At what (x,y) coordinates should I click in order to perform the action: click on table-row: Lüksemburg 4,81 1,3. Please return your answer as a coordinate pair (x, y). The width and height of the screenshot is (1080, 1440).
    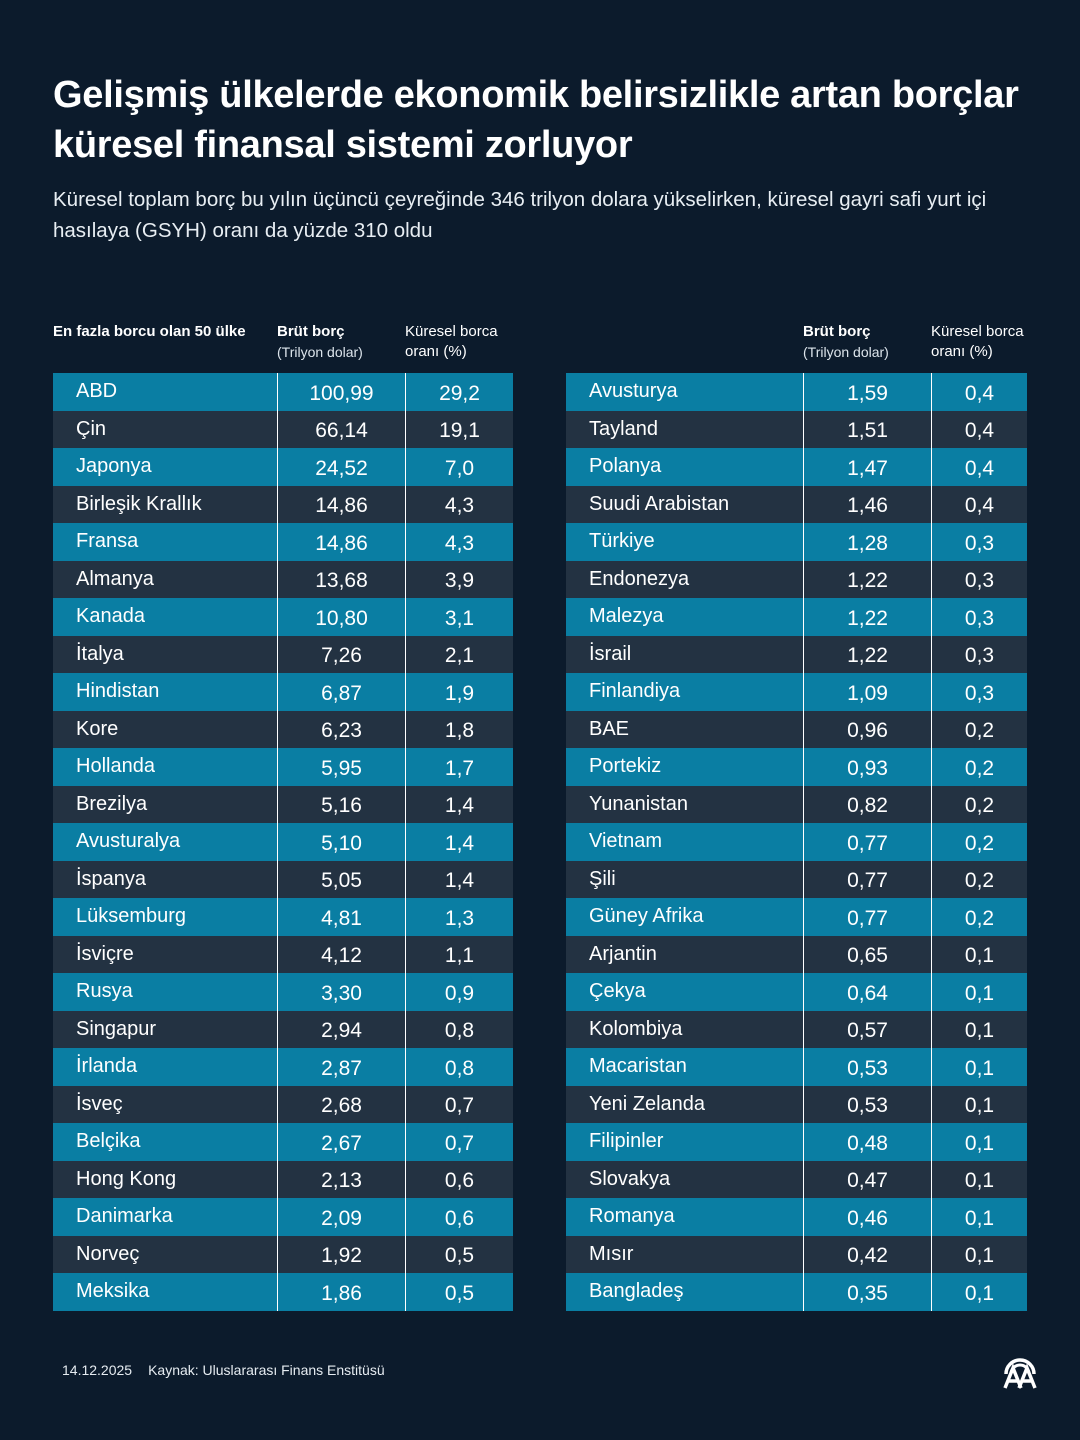
    Looking at the image, I should click on (283, 917).